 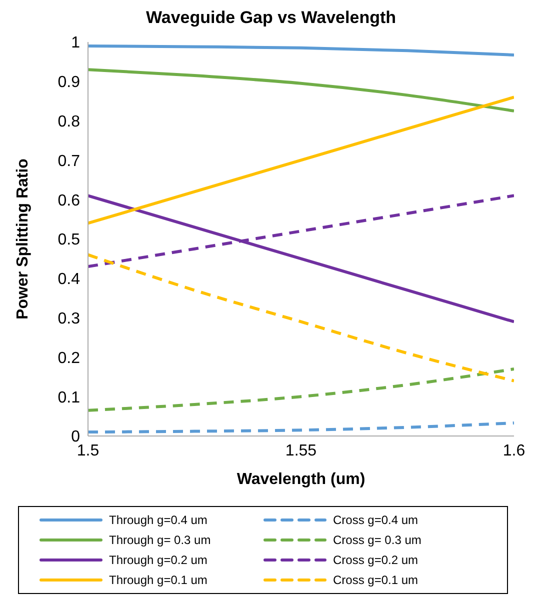 I want to click on legend-label: Cross g=0.4 um, so click(x=375, y=520).